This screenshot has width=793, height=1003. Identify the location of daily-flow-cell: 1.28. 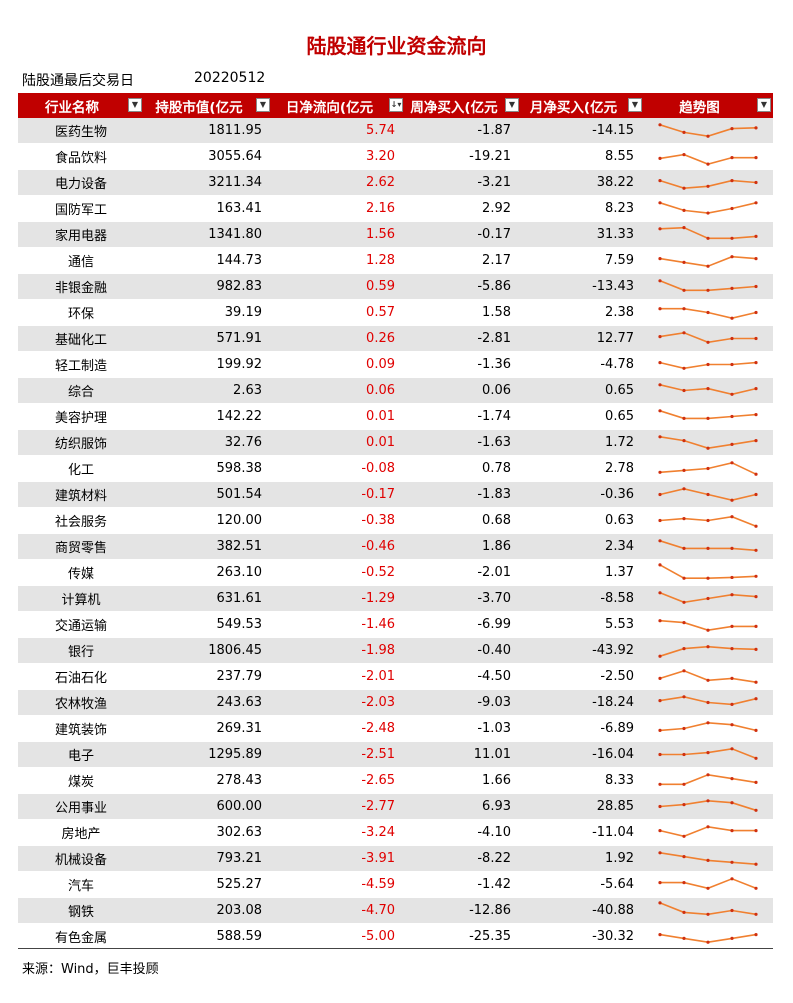
(338, 260).